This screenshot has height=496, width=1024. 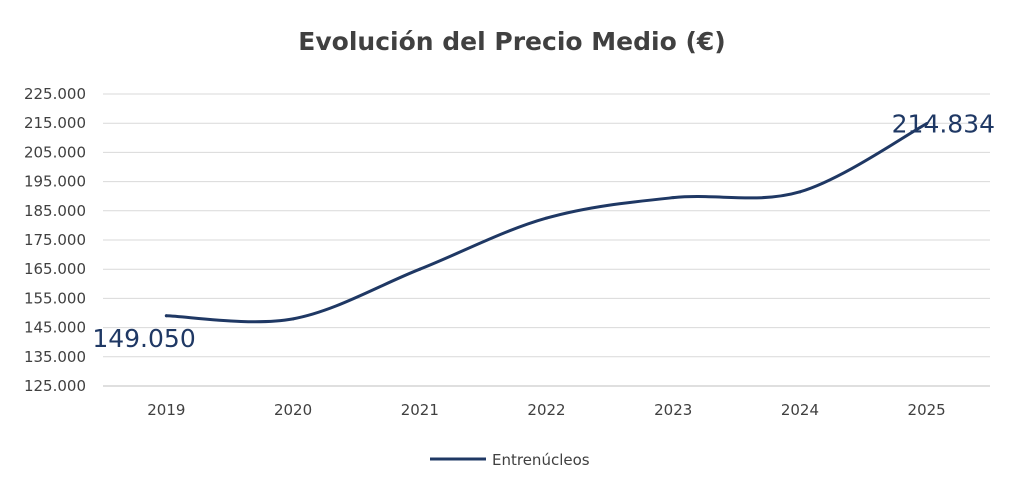 I want to click on y-tick-label: 215.000, so click(x=55, y=123).